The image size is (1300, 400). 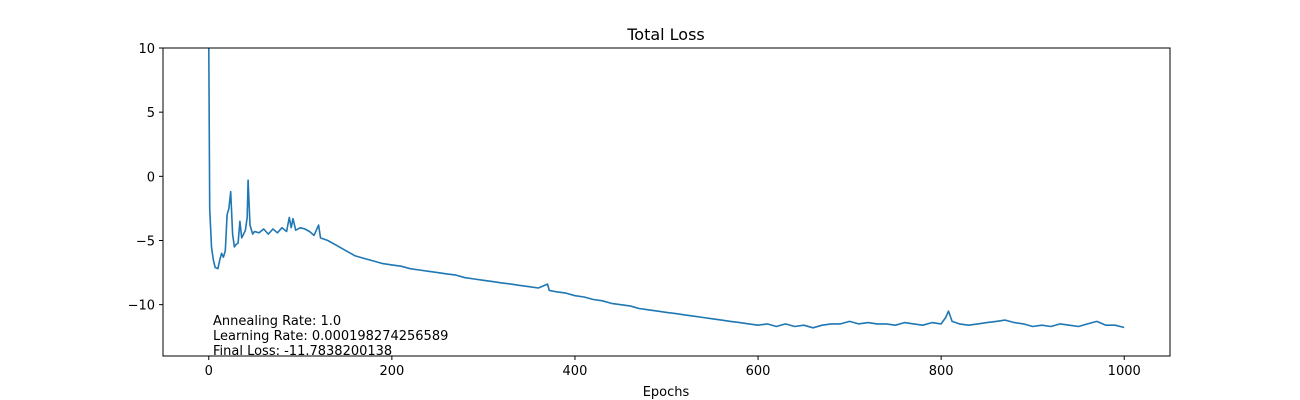 I want to click on x-tick-label: 600, so click(x=758, y=371).